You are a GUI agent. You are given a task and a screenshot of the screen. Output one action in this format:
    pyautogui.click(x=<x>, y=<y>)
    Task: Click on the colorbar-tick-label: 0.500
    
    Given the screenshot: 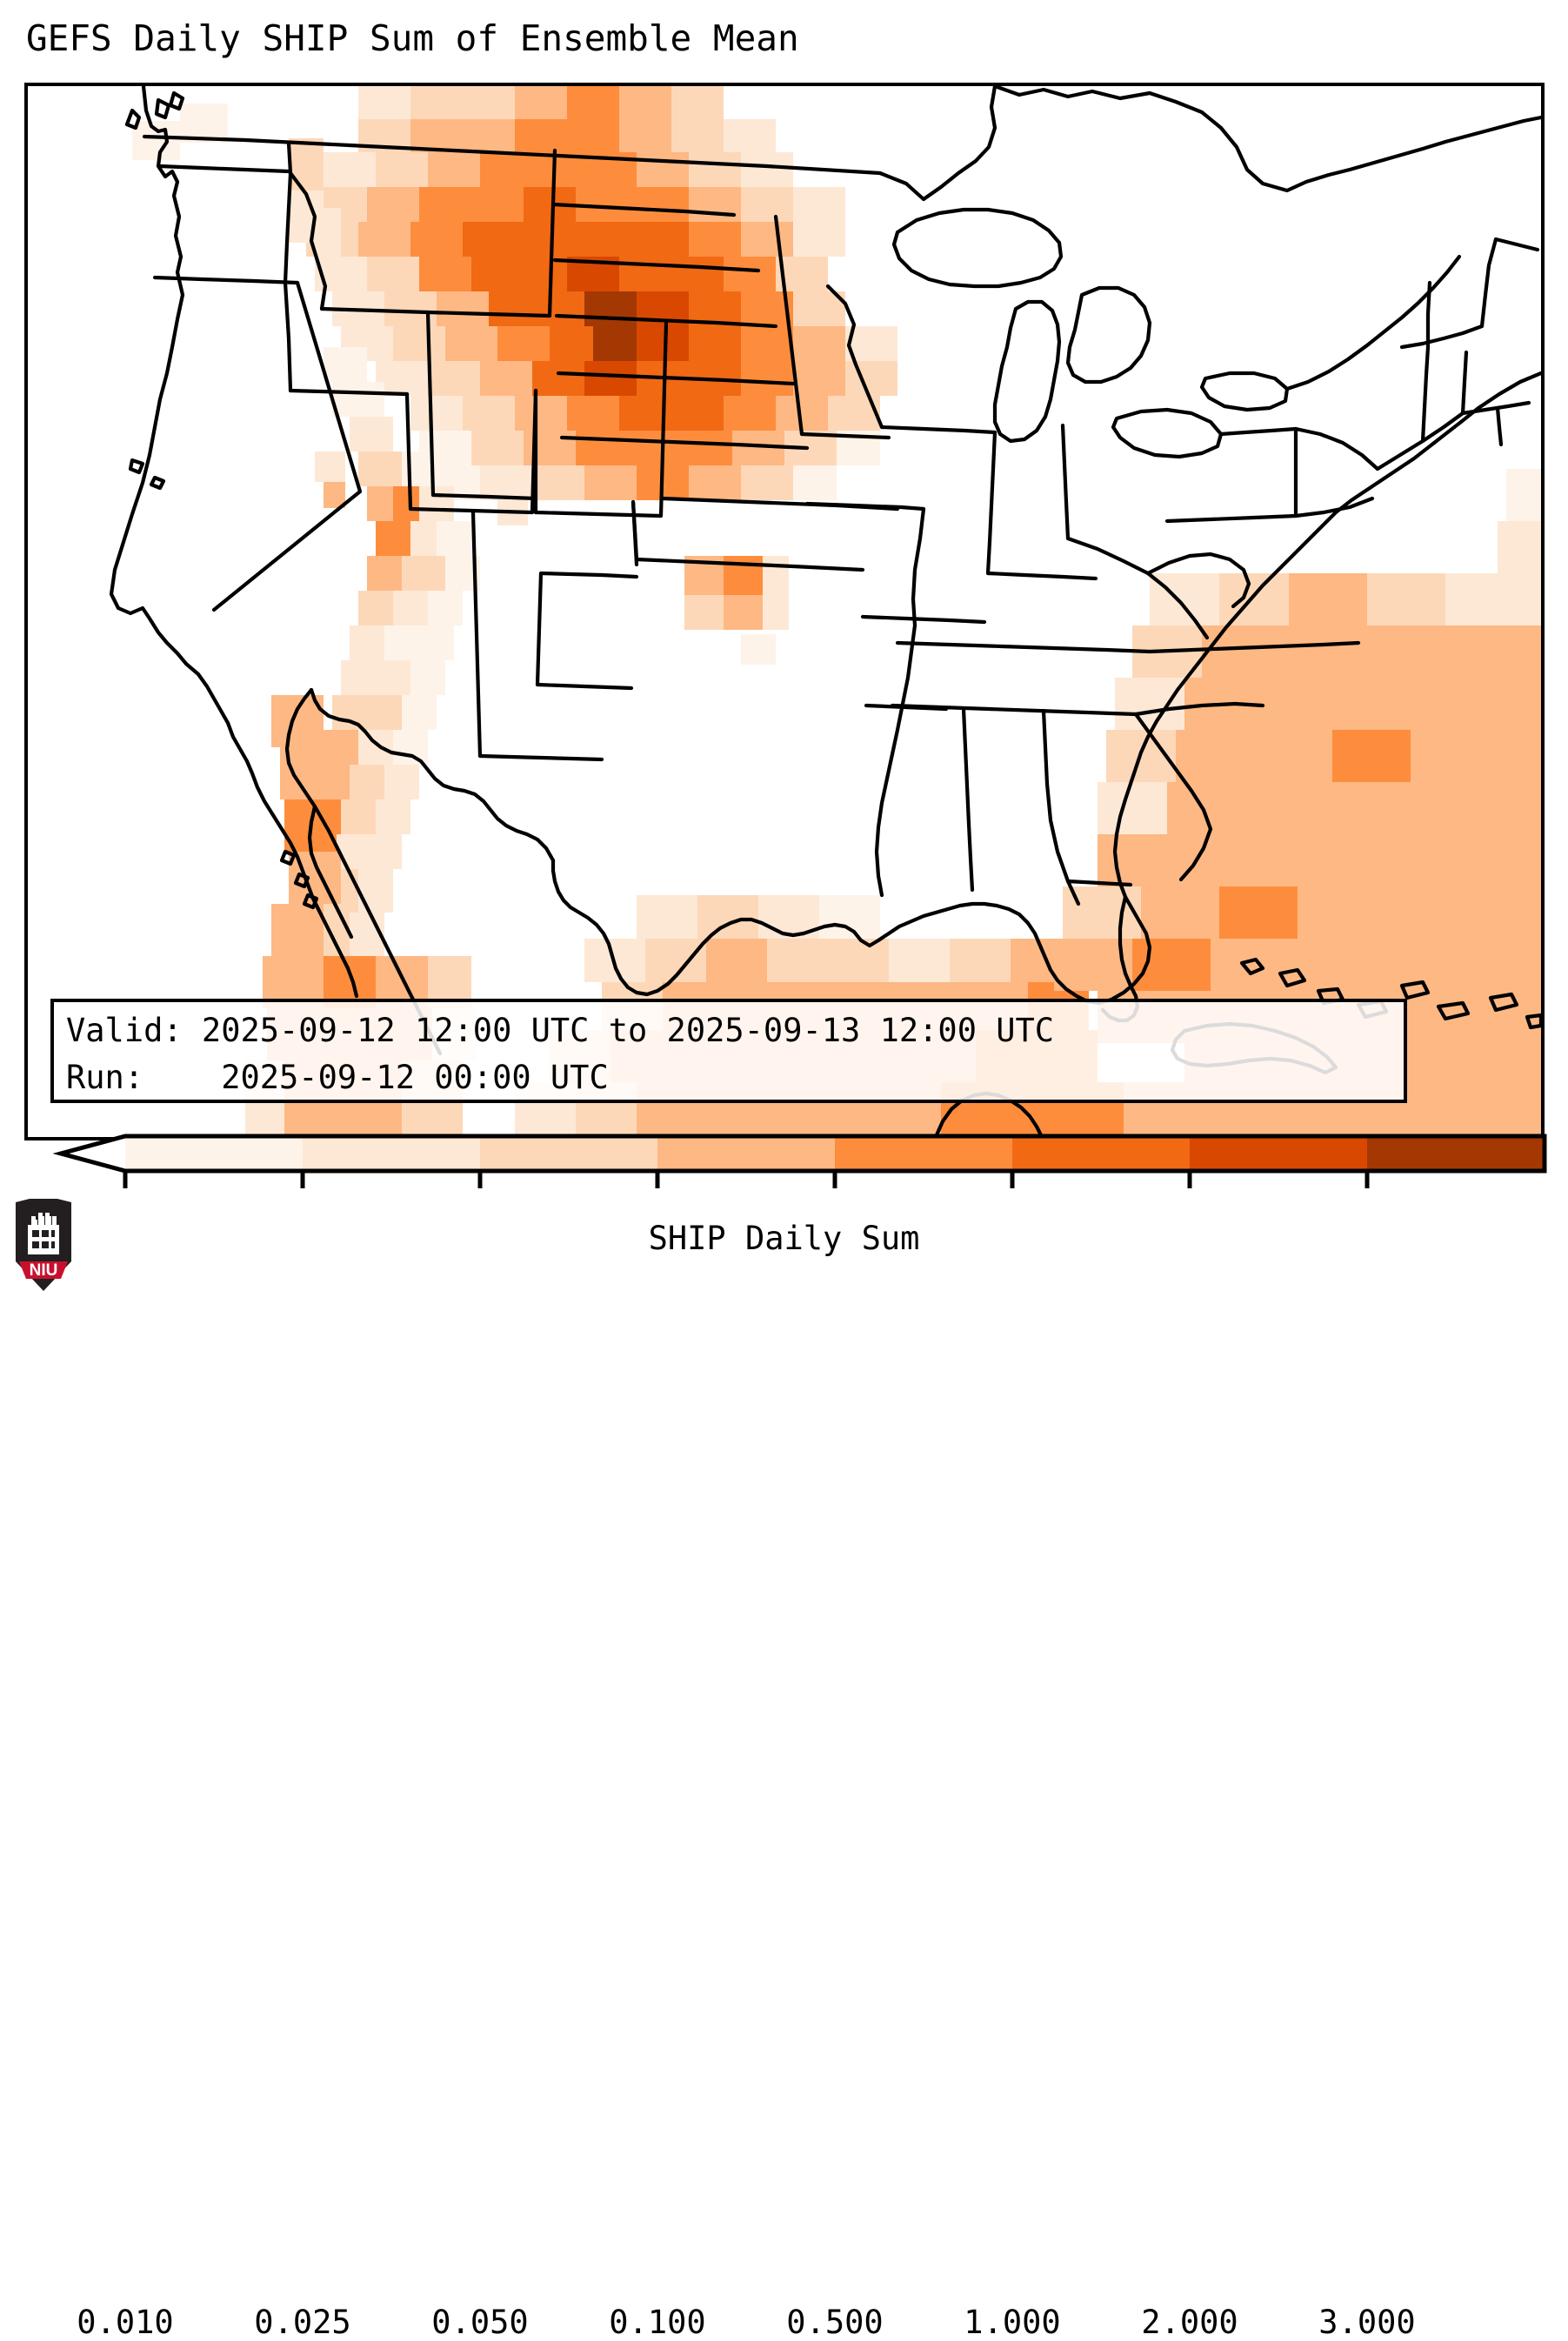 What is the action you would take?
    pyautogui.click(x=835, y=2322)
    